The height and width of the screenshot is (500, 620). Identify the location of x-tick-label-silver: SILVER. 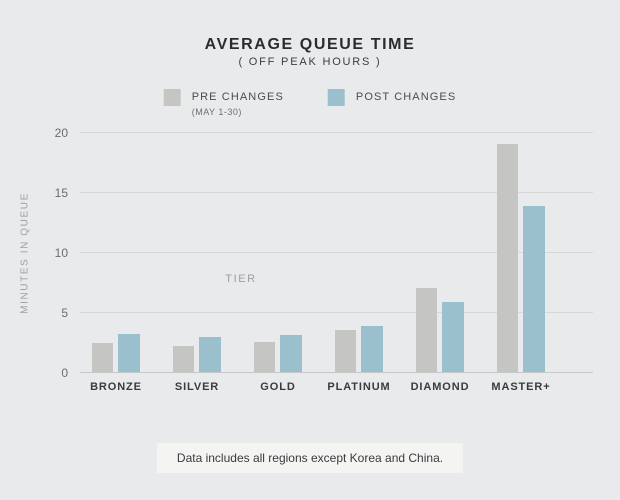
(197, 387).